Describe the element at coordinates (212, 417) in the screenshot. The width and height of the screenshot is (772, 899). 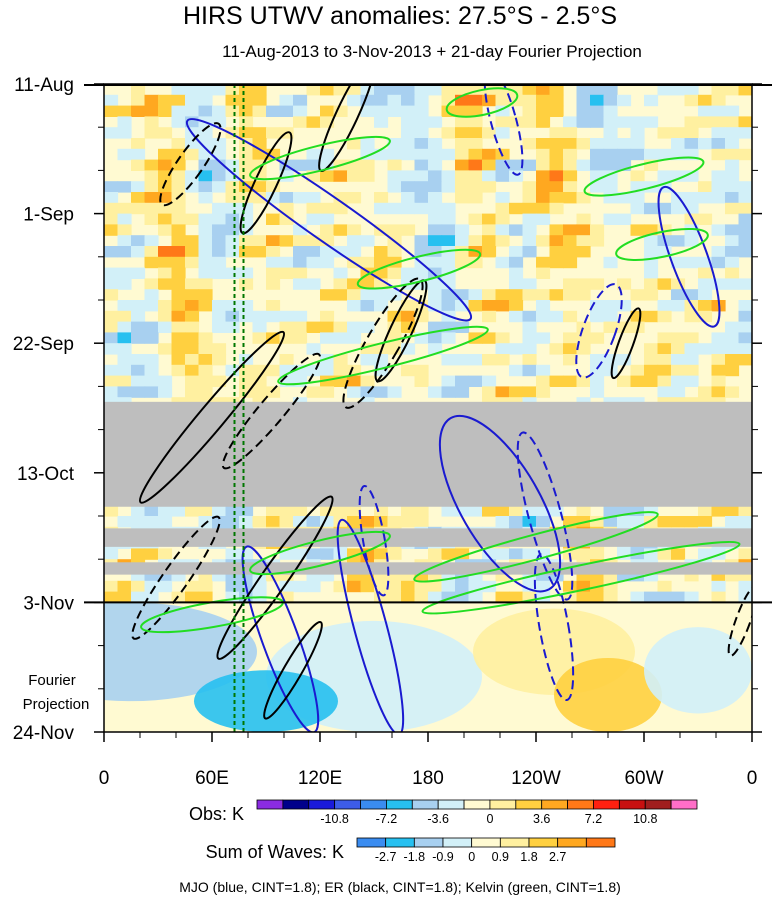
I see `er-contour` at that location.